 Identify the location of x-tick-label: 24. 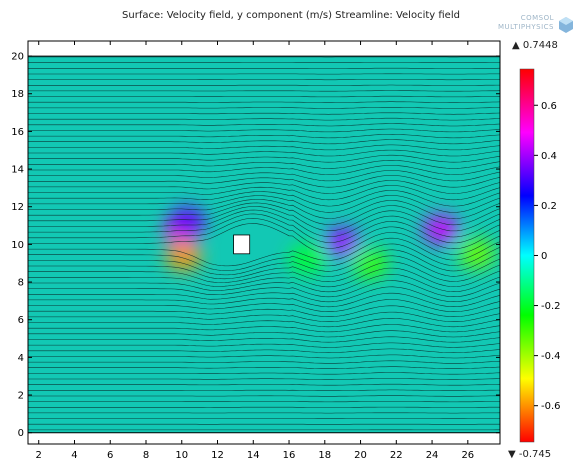
(432, 455).